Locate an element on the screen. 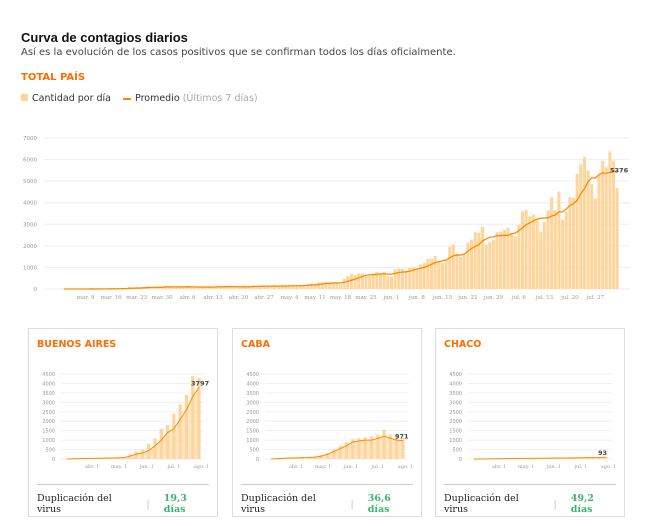 This screenshot has height=526, width=655. legend-line: Promedio (Últimos 7 días) is located at coordinates (190, 98).